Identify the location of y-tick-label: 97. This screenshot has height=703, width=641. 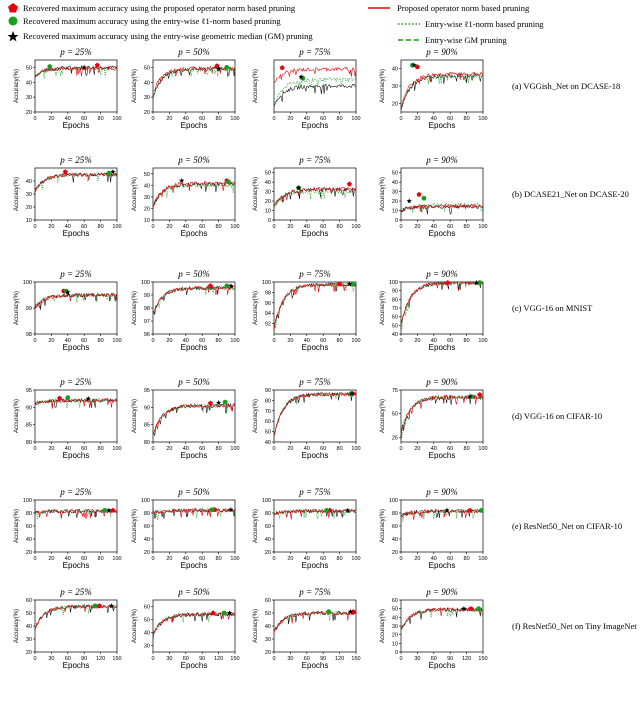
(147, 322).